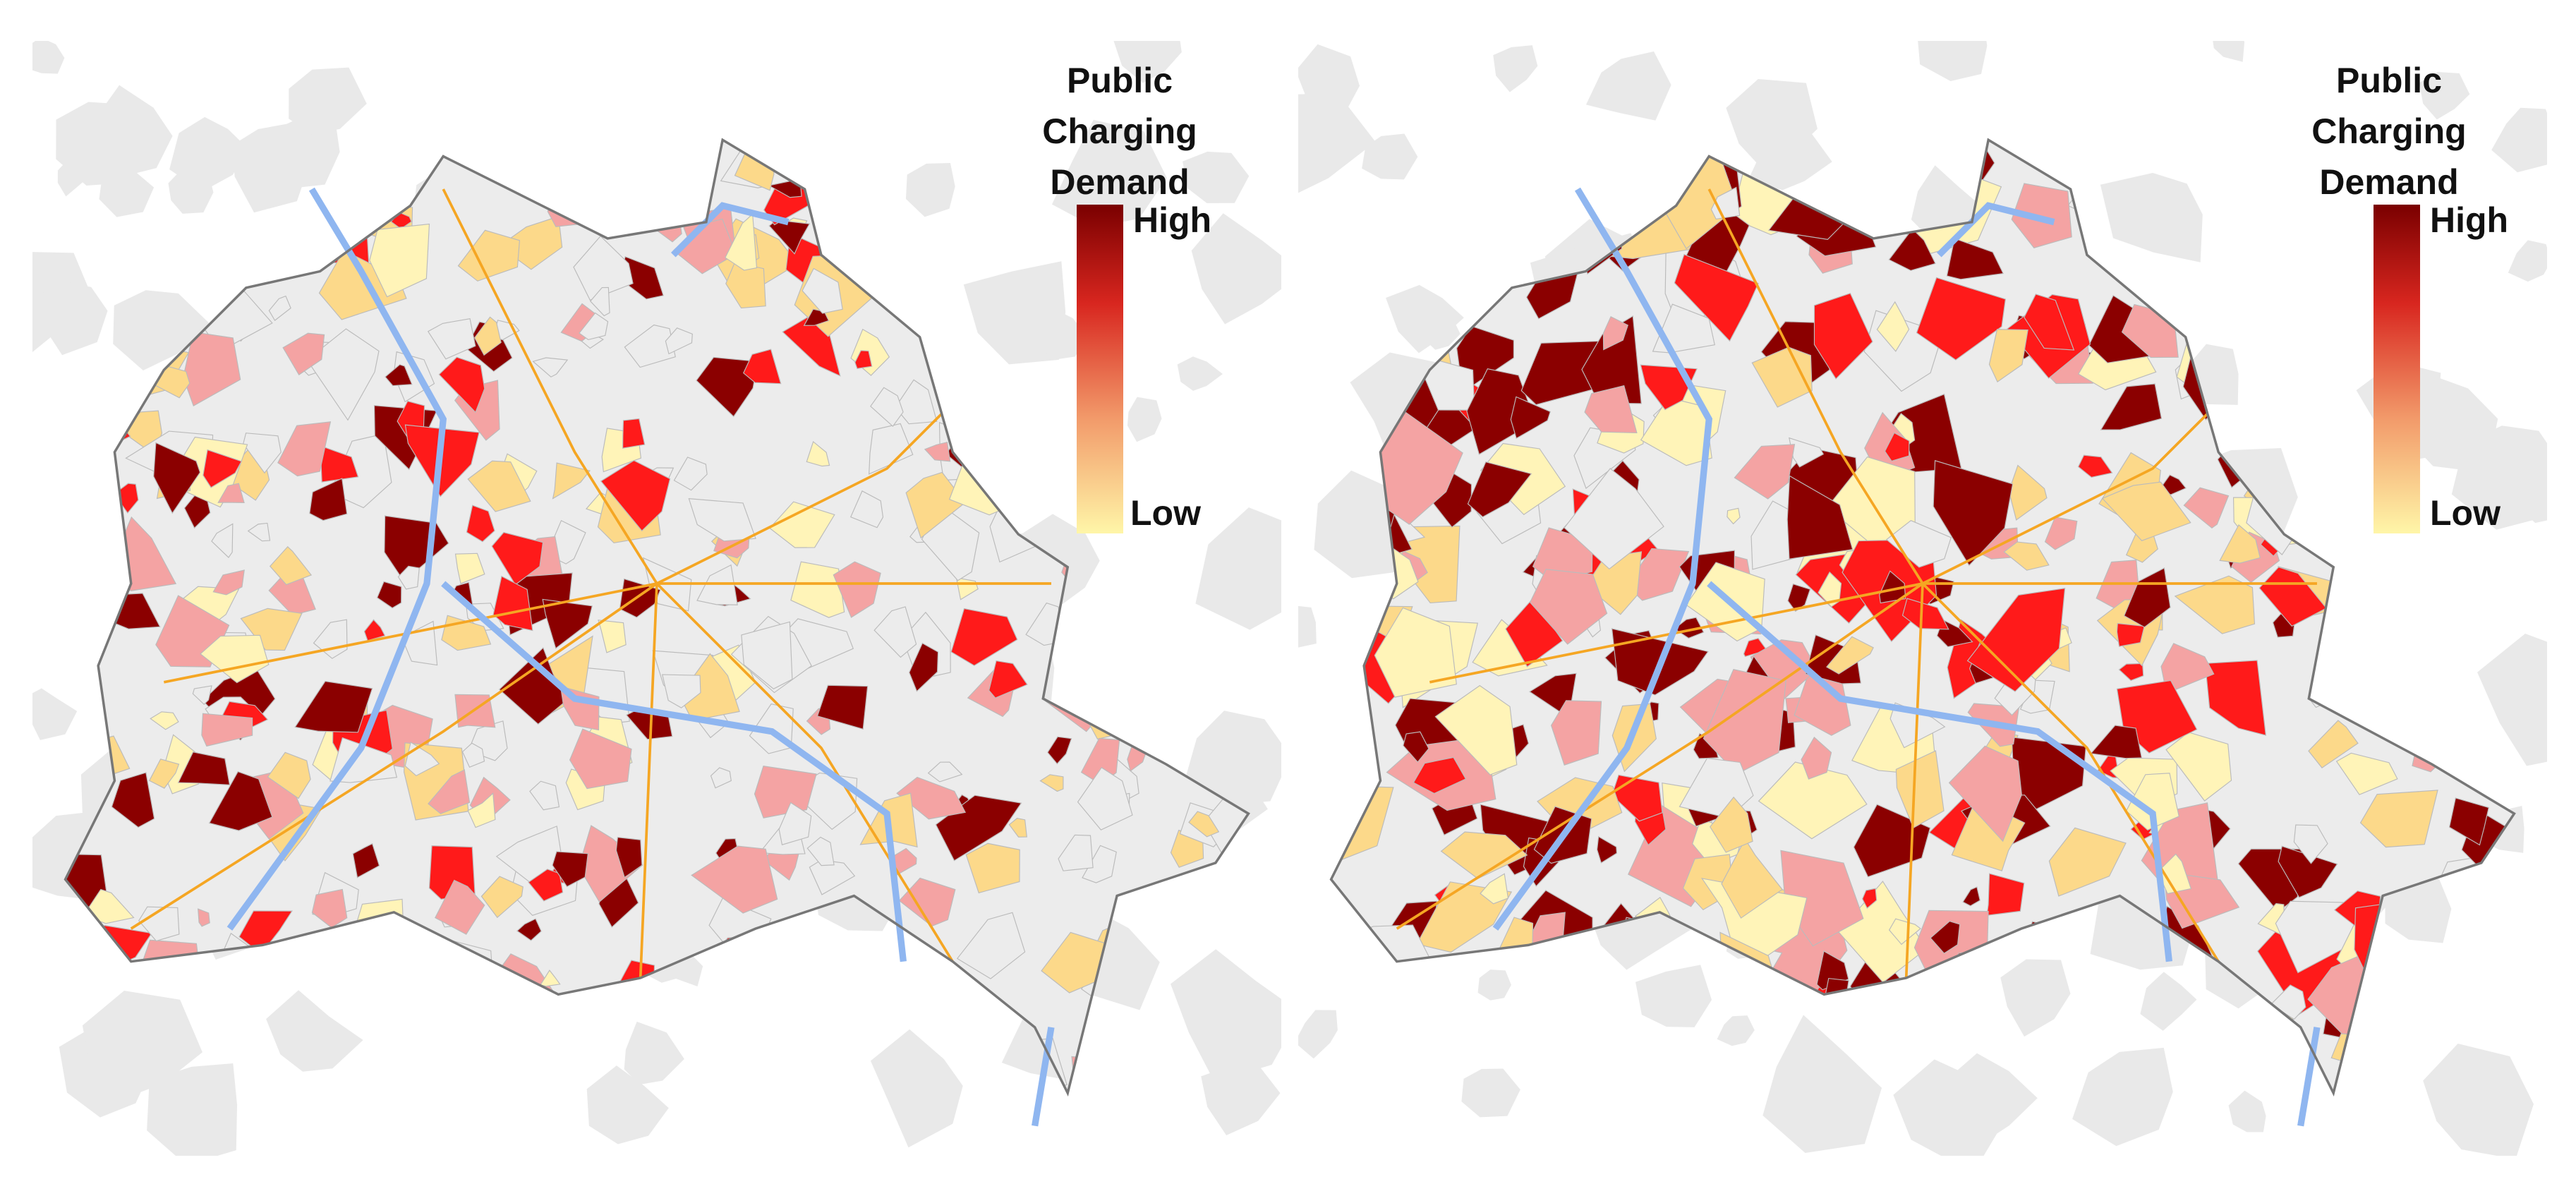 The width and height of the screenshot is (2576, 1196). Describe the element at coordinates (1815, 584) in the screenshot. I see `road` at that location.